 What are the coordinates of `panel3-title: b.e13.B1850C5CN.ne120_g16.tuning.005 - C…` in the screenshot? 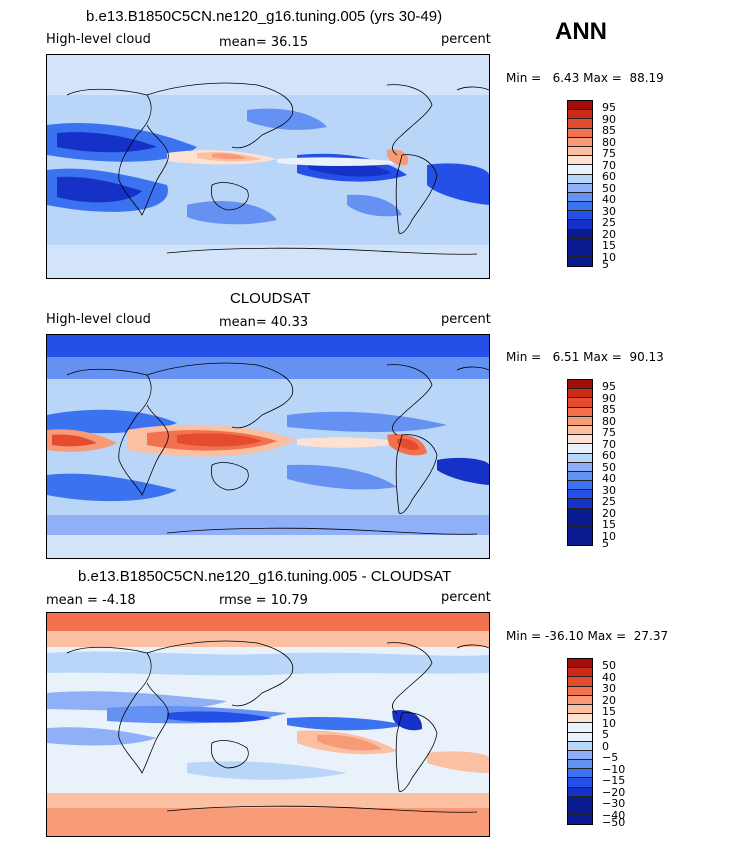 It's located at (265, 576).